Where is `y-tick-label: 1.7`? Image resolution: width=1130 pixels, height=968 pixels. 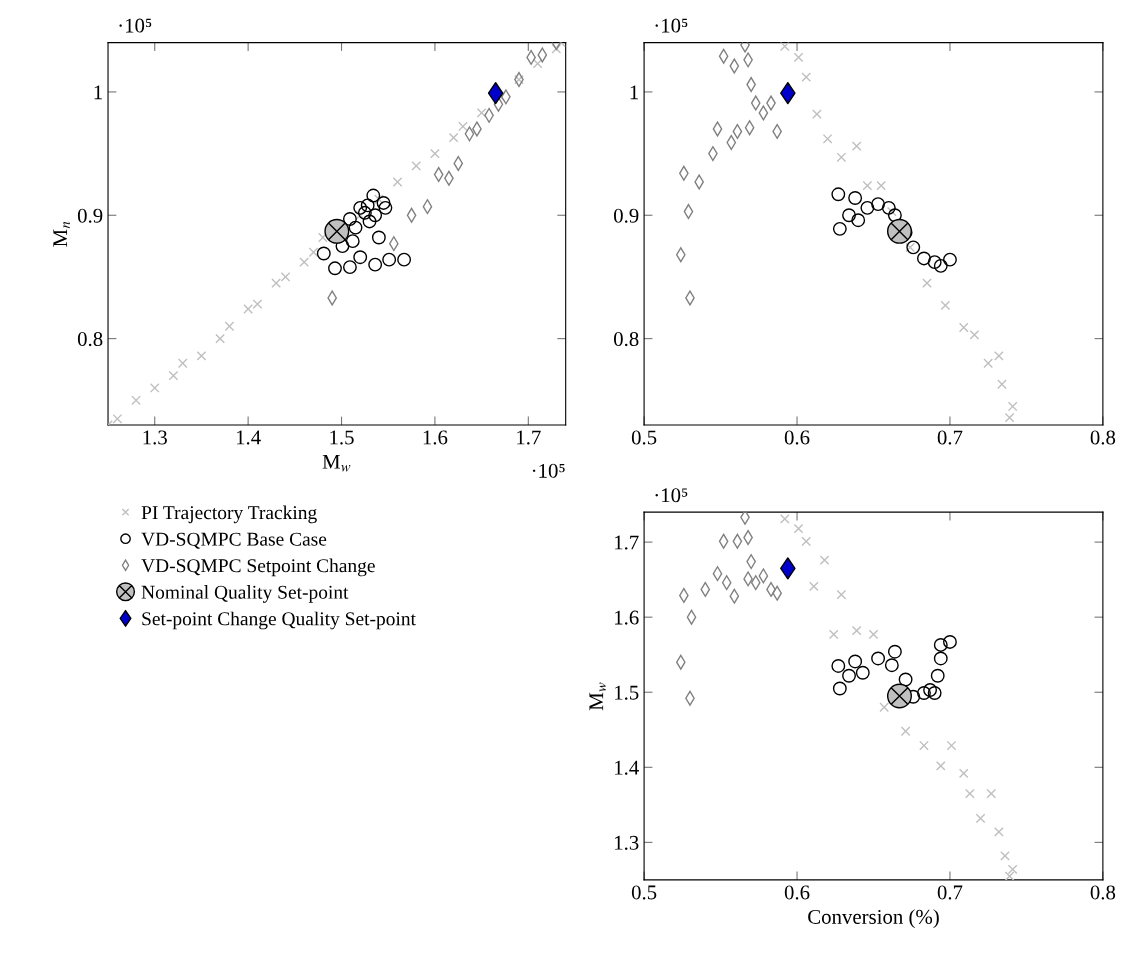 y-tick-label: 1.7 is located at coordinates (627, 542).